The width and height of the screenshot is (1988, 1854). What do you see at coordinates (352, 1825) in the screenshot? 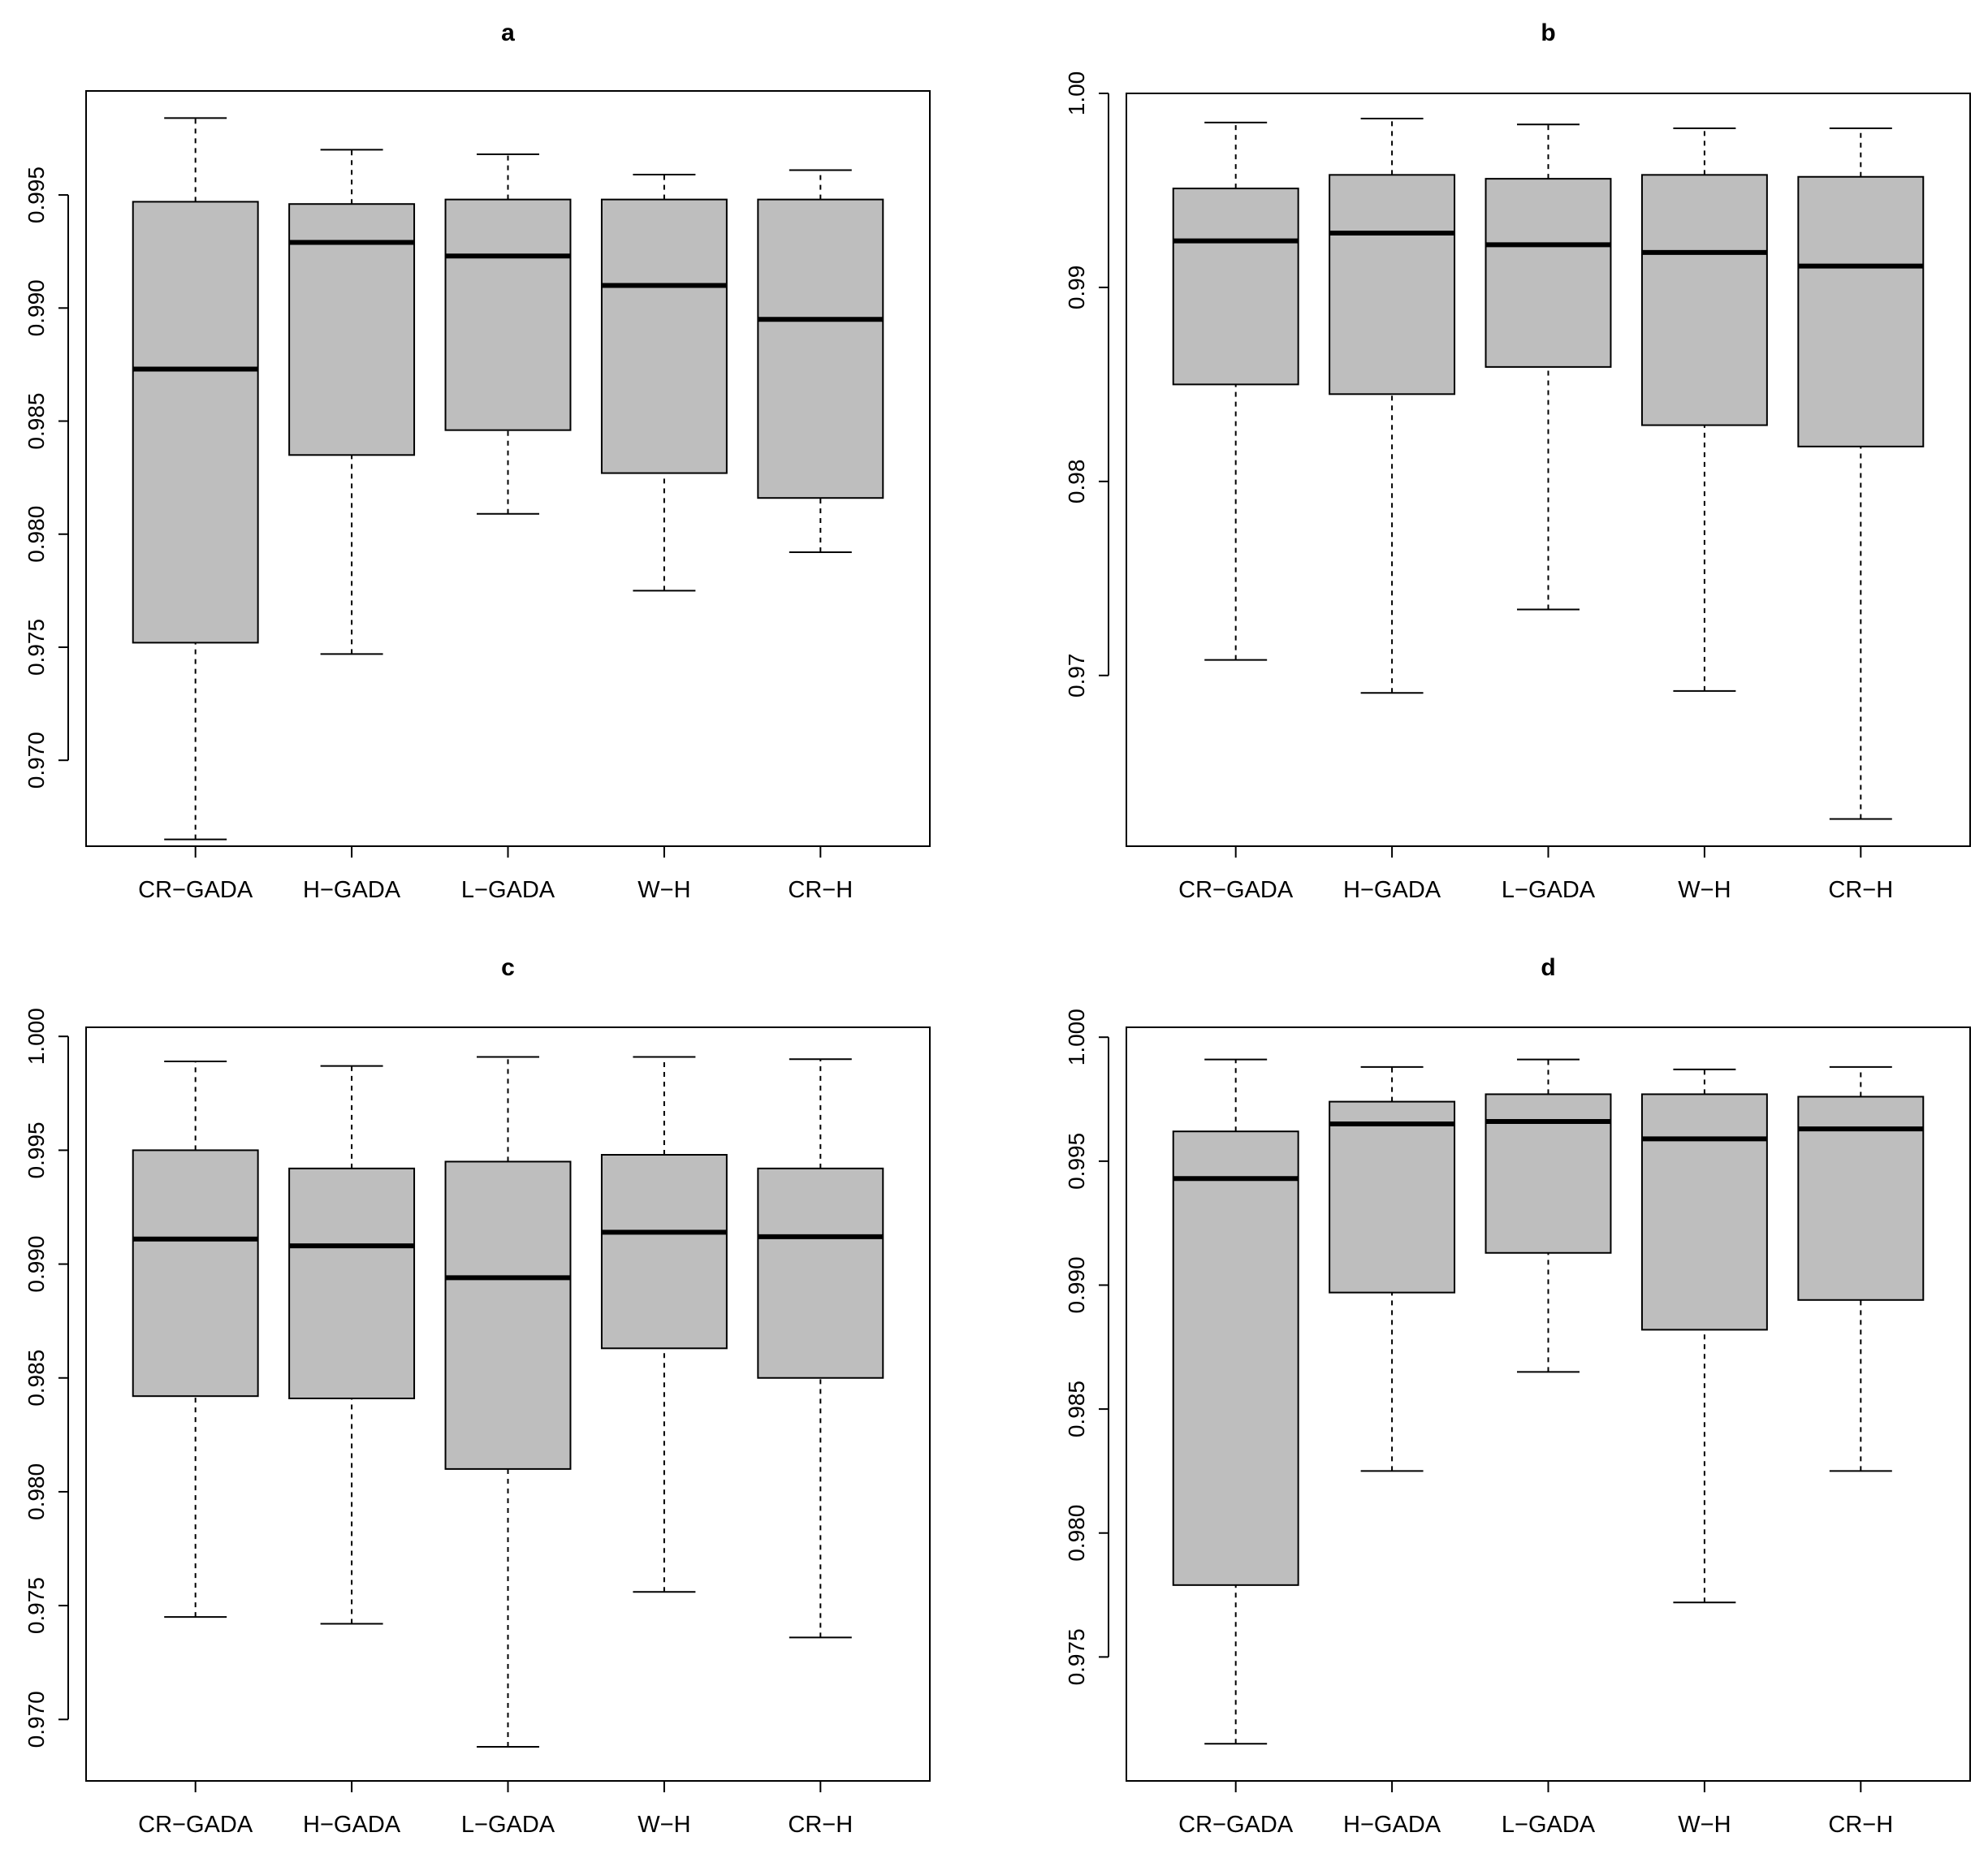
I see `panel-c-x-tick-label: H−GADA` at bounding box center [352, 1825].